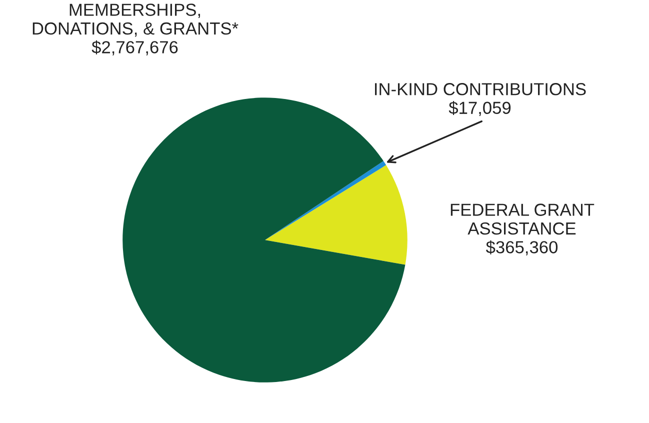 The height and width of the screenshot is (423, 649). I want to click on data-label: $2,767,676, so click(135, 48).